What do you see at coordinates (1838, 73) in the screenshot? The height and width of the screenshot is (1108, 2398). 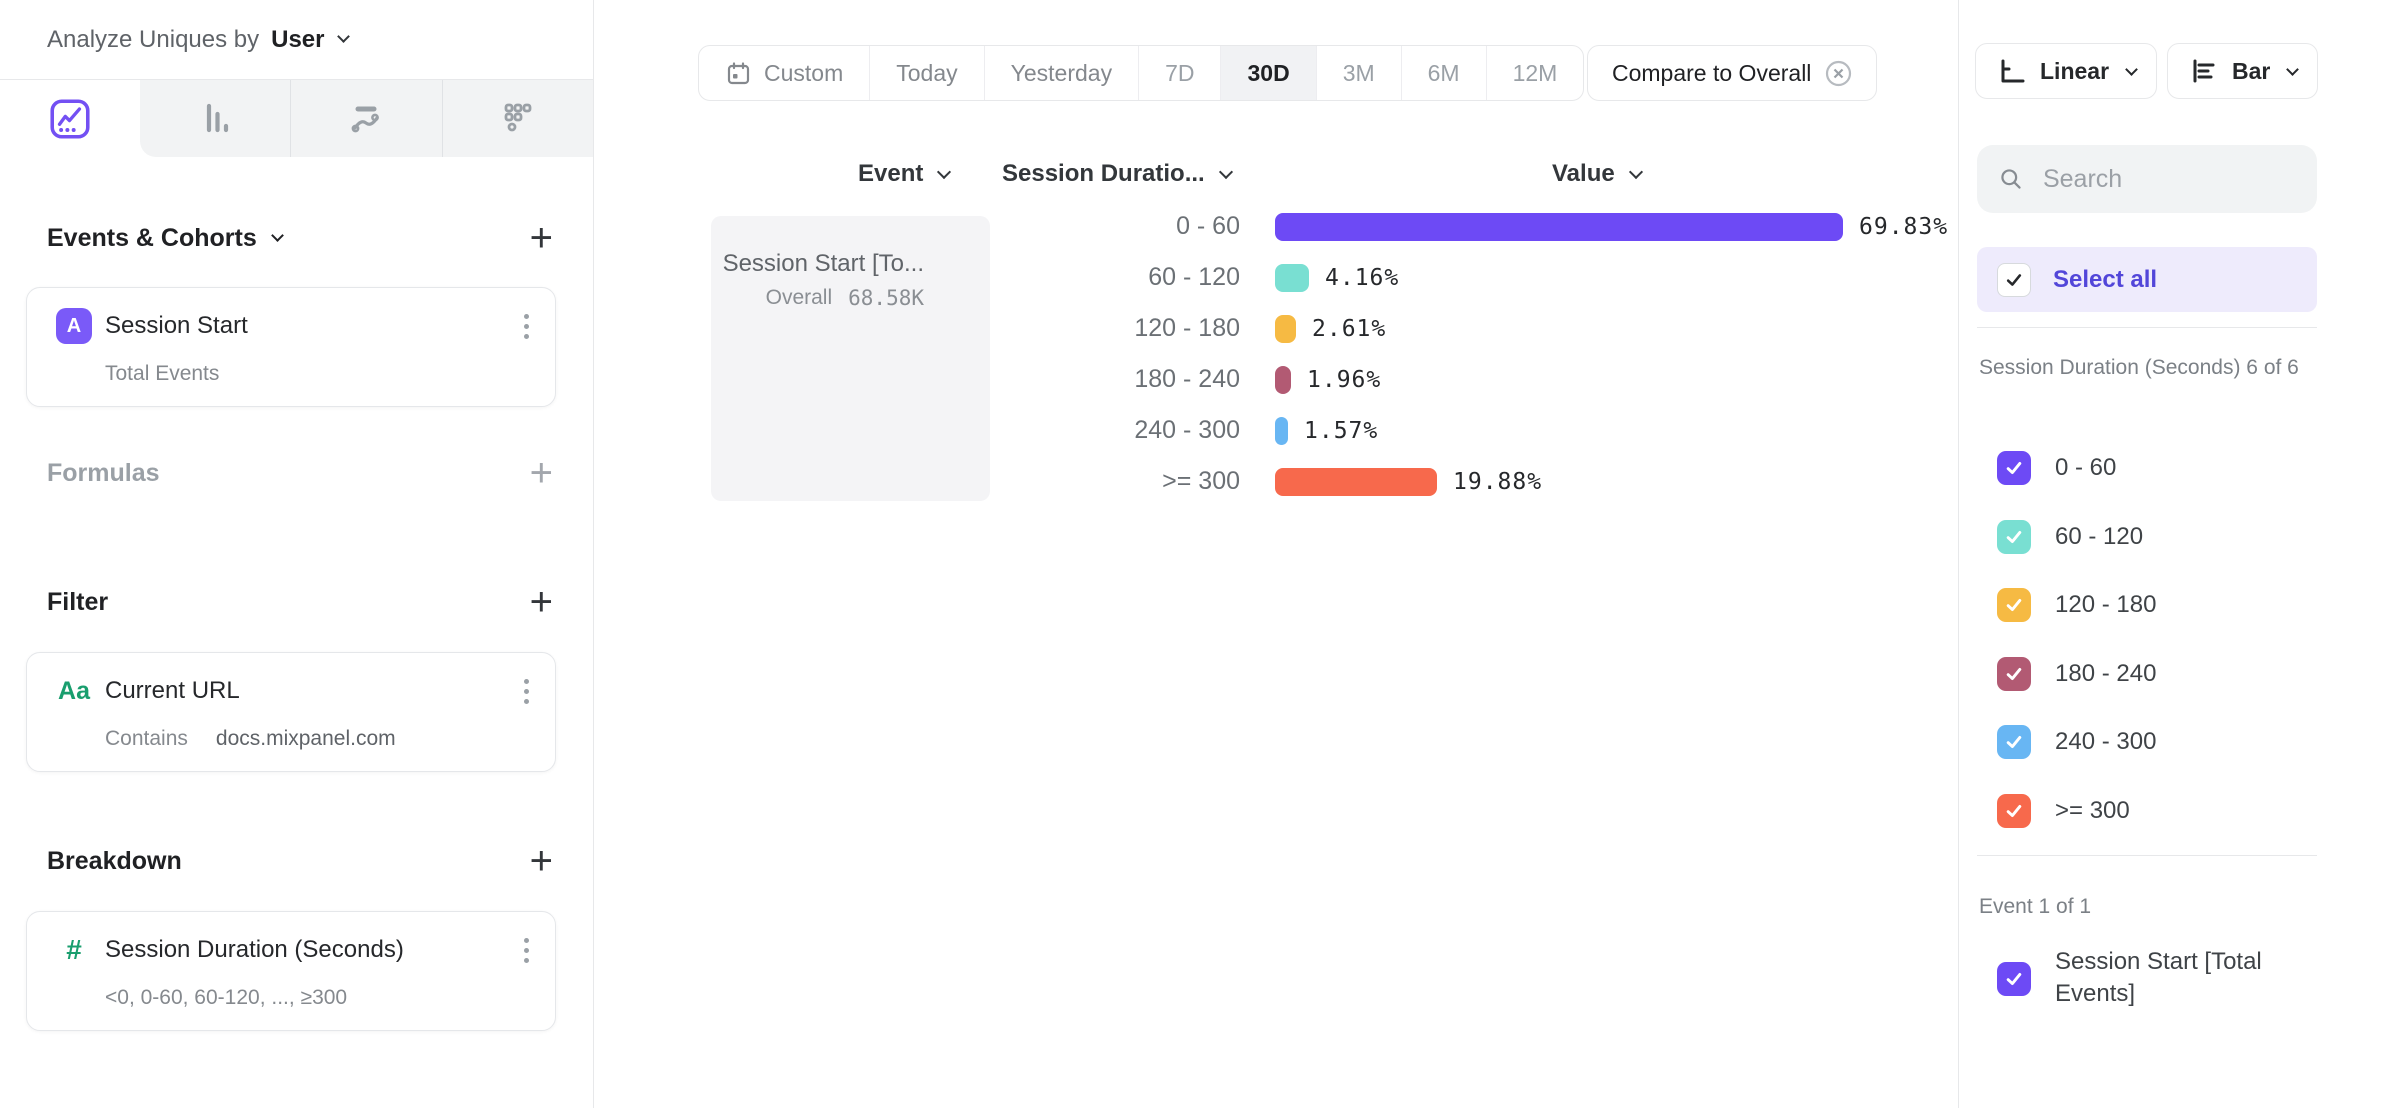 I see `remove-compare-icon` at bounding box center [1838, 73].